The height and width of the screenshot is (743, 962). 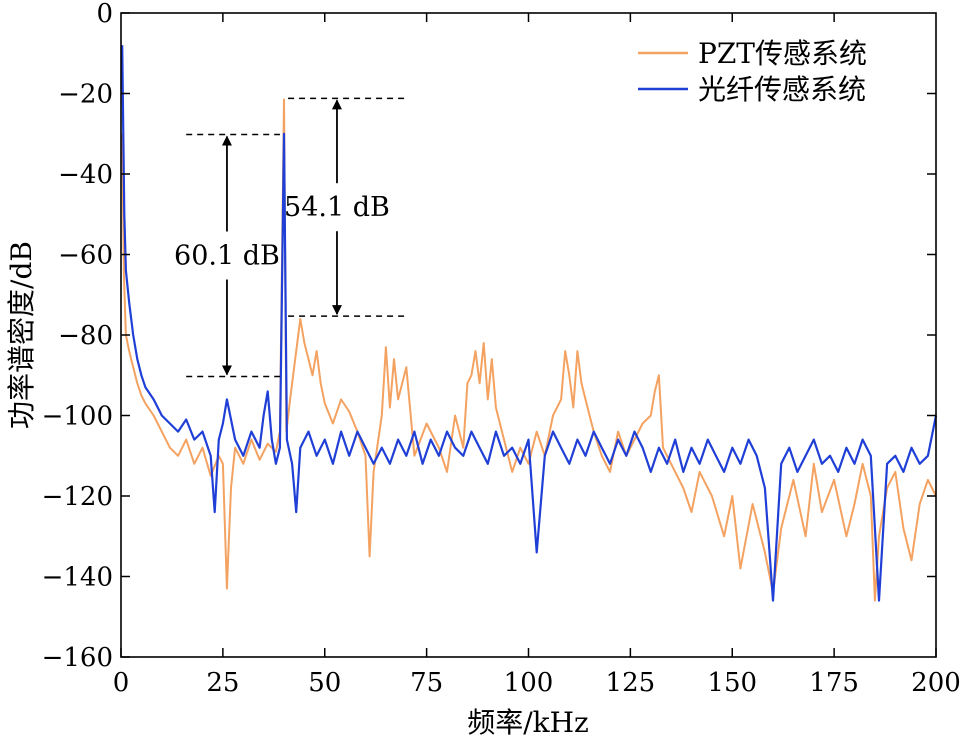 What do you see at coordinates (227, 256) in the screenshot?
I see `annotation-label-60db: 60.1 dB` at bounding box center [227, 256].